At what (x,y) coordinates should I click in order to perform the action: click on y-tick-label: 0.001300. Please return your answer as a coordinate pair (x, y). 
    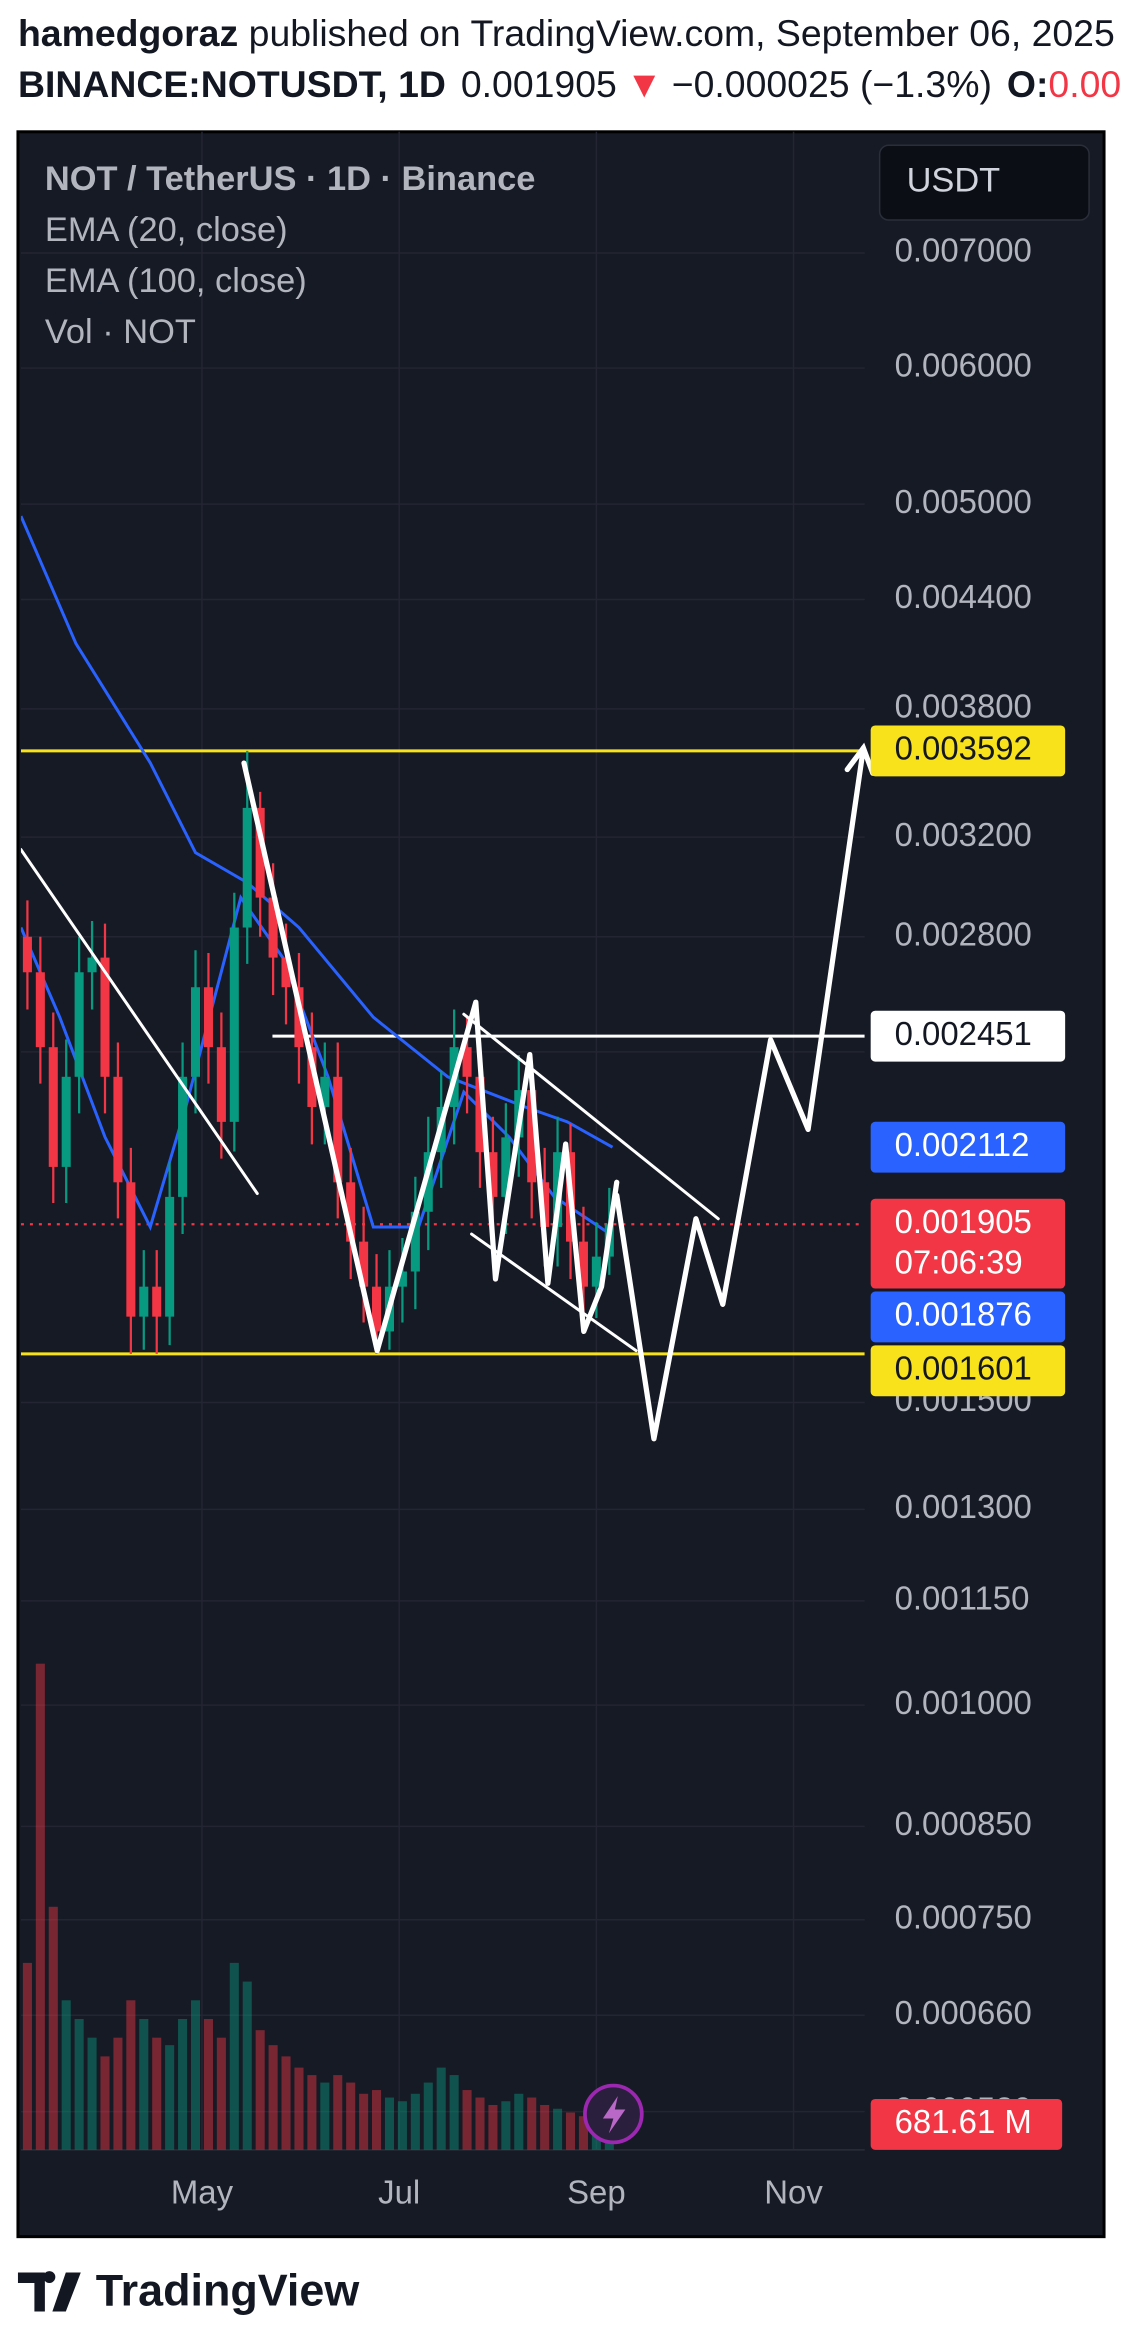
    Looking at the image, I should click on (963, 1506).